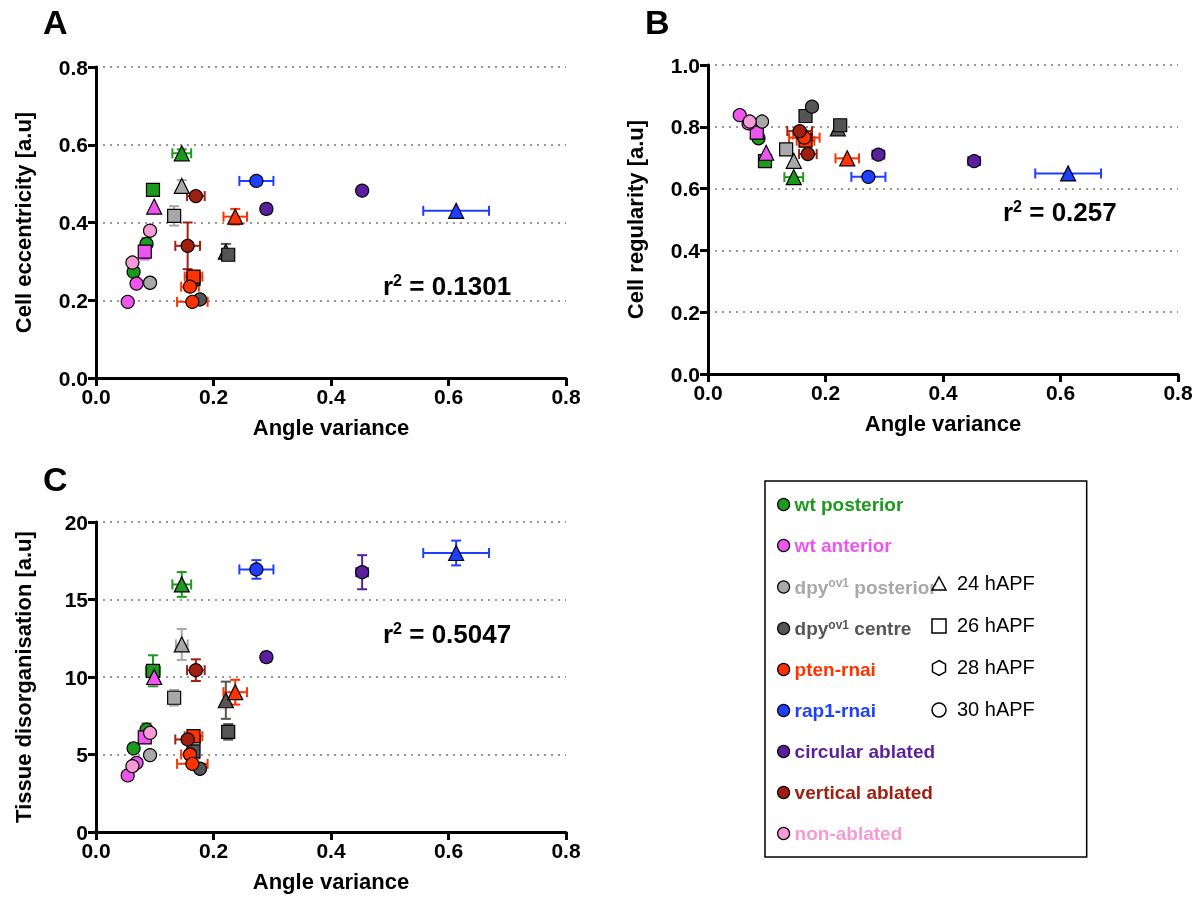 The width and height of the screenshot is (1204, 914). What do you see at coordinates (23, 222) in the screenshot?
I see `y-axis-title: Cell eccentricity [a.u]` at bounding box center [23, 222].